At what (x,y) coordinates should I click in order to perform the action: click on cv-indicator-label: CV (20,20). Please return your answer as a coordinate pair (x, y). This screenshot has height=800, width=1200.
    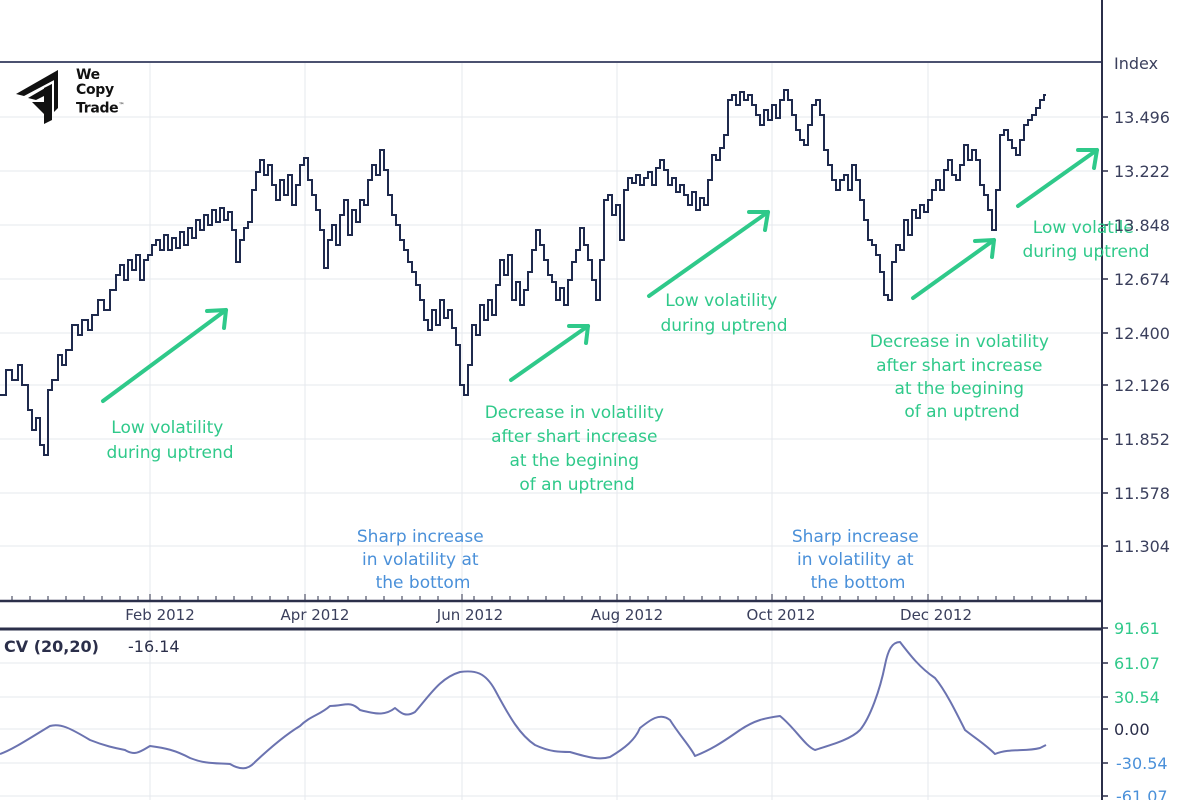
    Looking at the image, I should click on (51, 646).